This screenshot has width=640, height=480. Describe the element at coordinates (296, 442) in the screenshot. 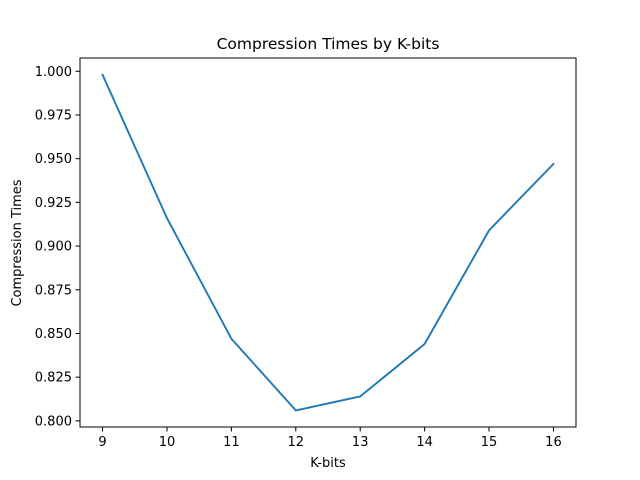

I see `x-tick-label-12: 12` at that location.